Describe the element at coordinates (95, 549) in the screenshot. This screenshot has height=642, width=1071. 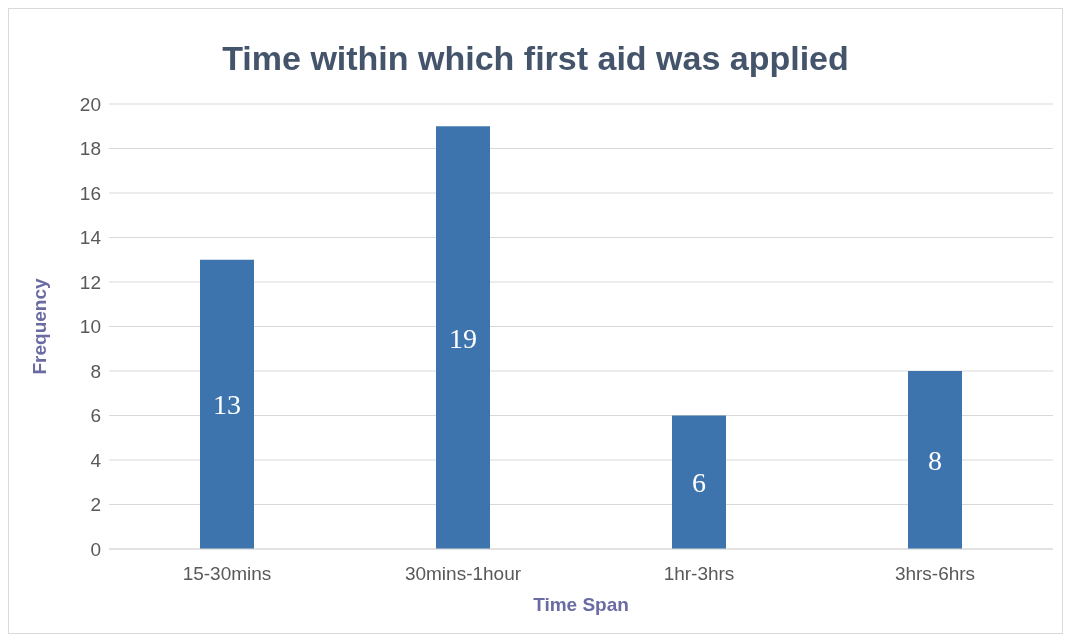
I see `y-tick-label: 0` at that location.